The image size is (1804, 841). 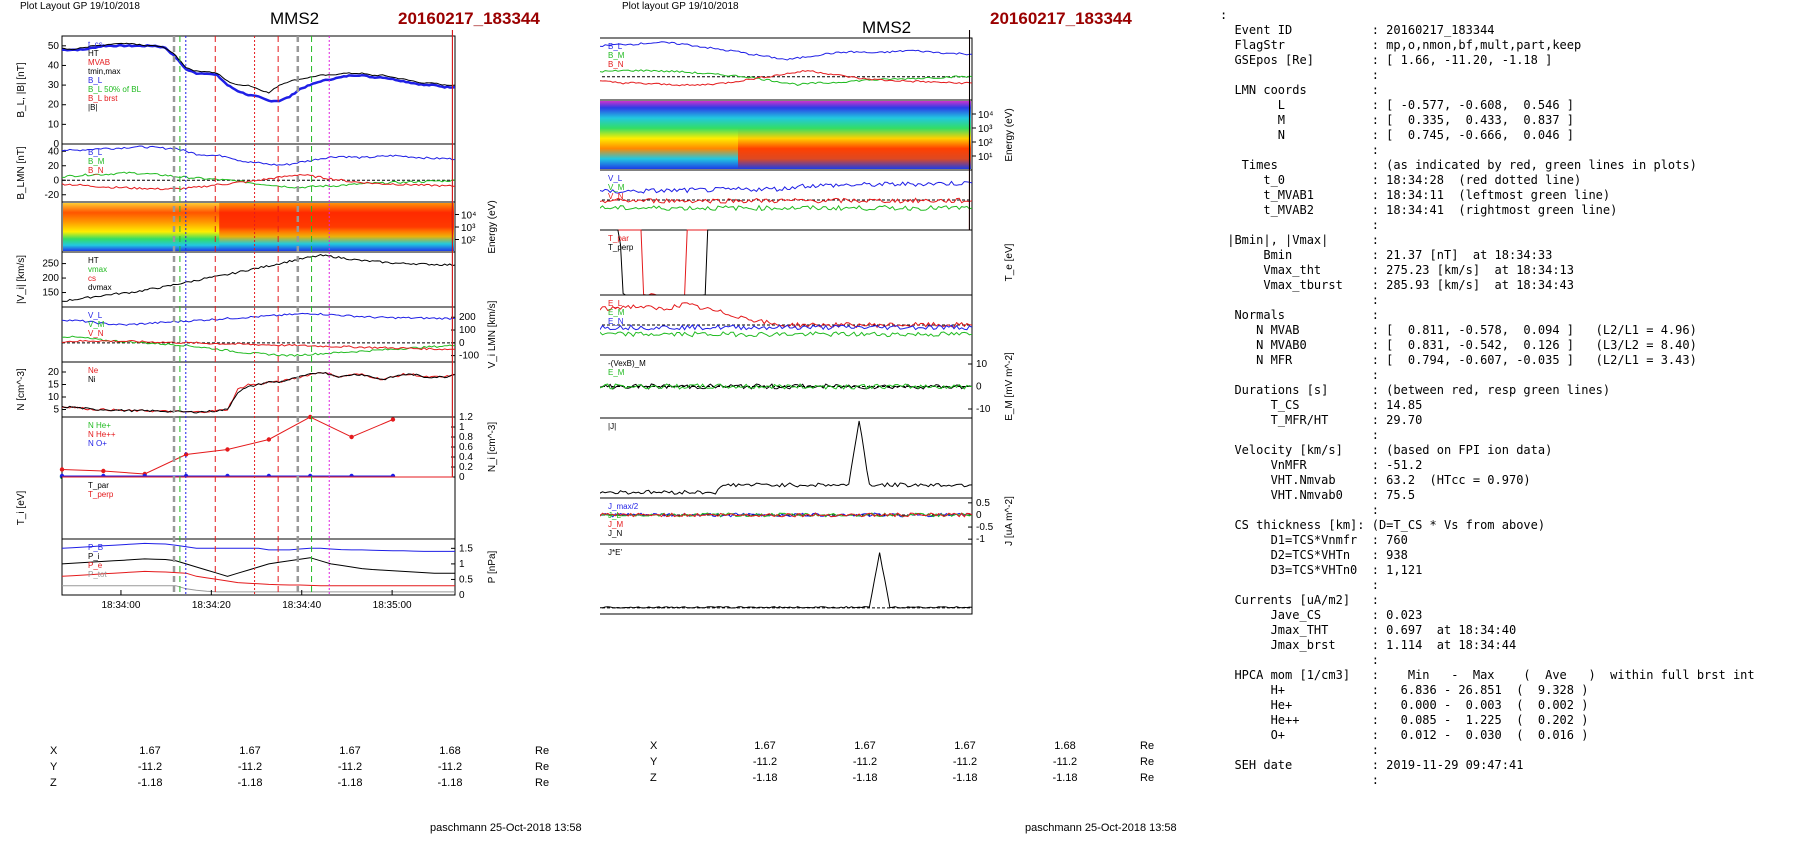 What do you see at coordinates (104, 71) in the screenshot?
I see `legend-entry: tmin,max` at bounding box center [104, 71].